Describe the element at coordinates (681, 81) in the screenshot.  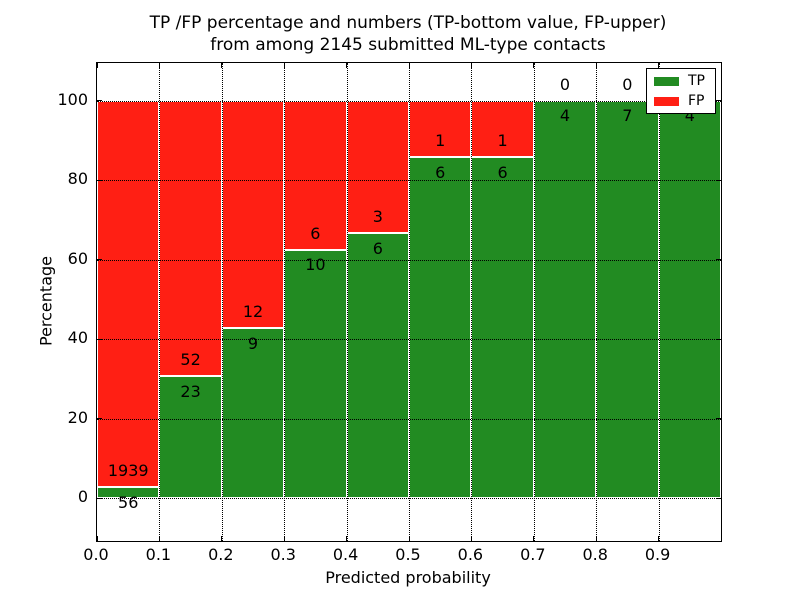
I see `legend-item: TP` at that location.